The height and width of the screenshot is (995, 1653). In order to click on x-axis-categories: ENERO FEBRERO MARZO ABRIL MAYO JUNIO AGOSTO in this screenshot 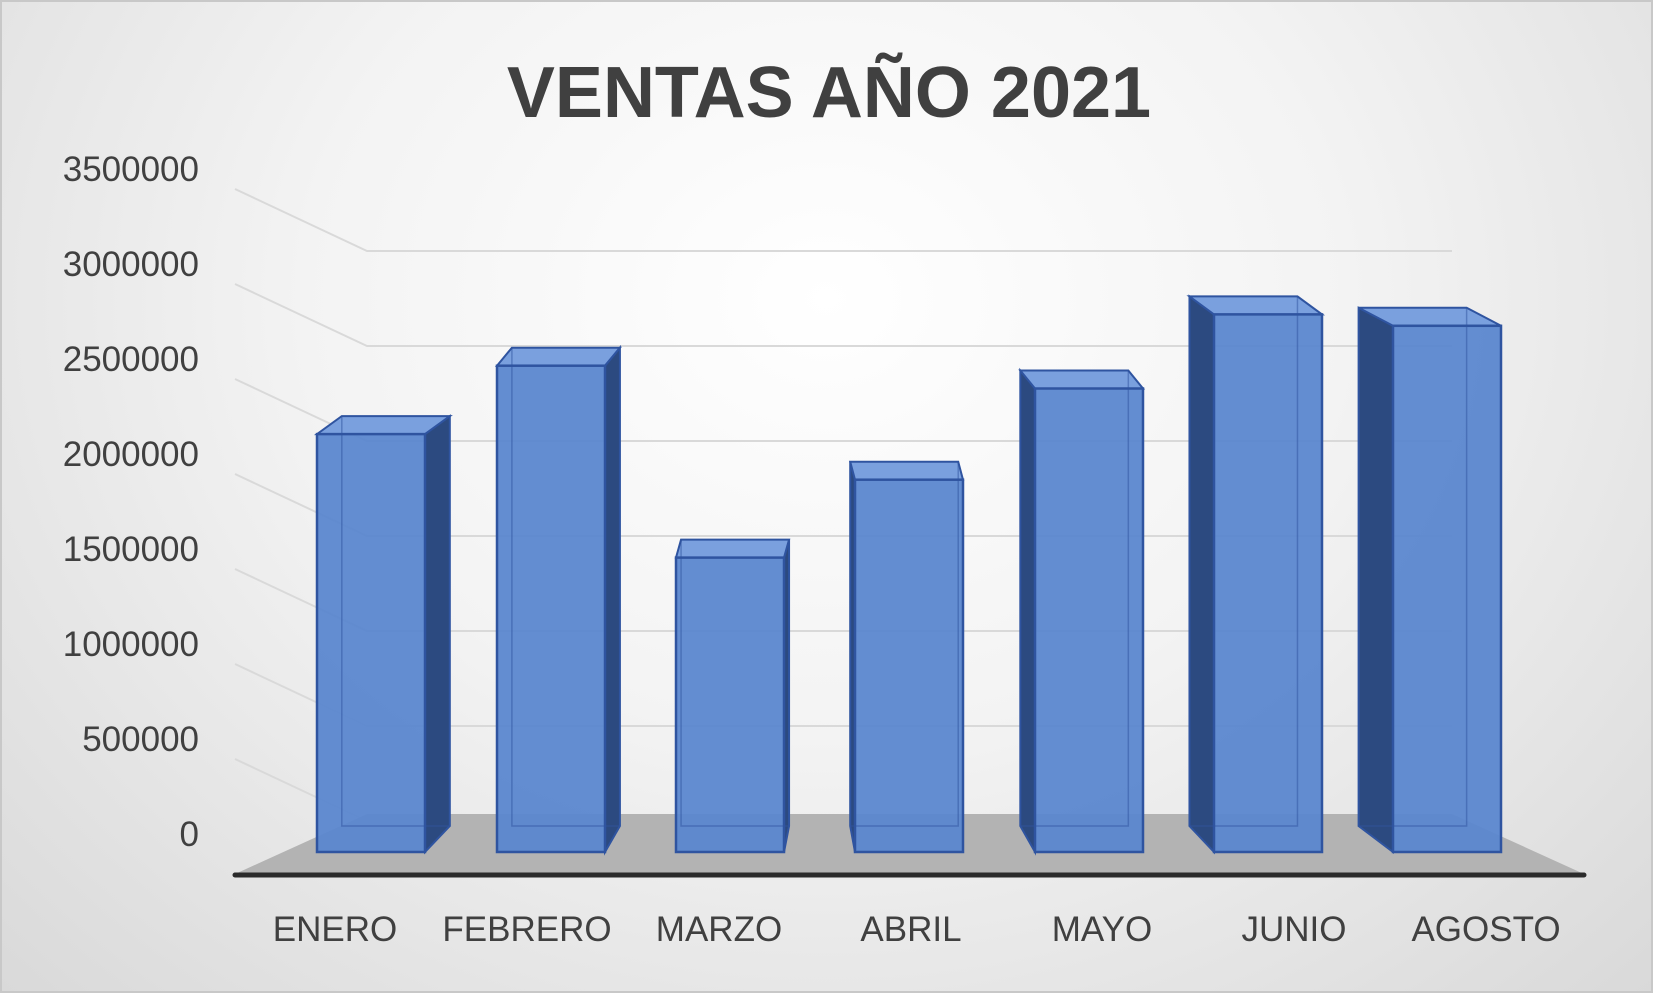, I will do `click(917, 929)`.